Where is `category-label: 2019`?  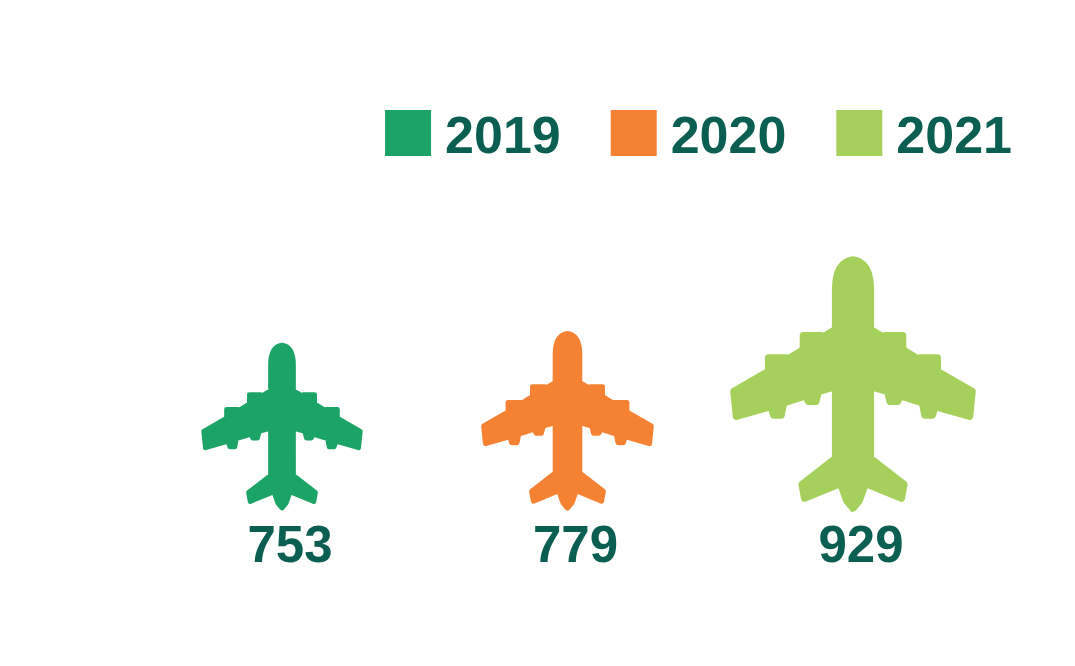 category-label: 2019 is located at coordinates (503, 135).